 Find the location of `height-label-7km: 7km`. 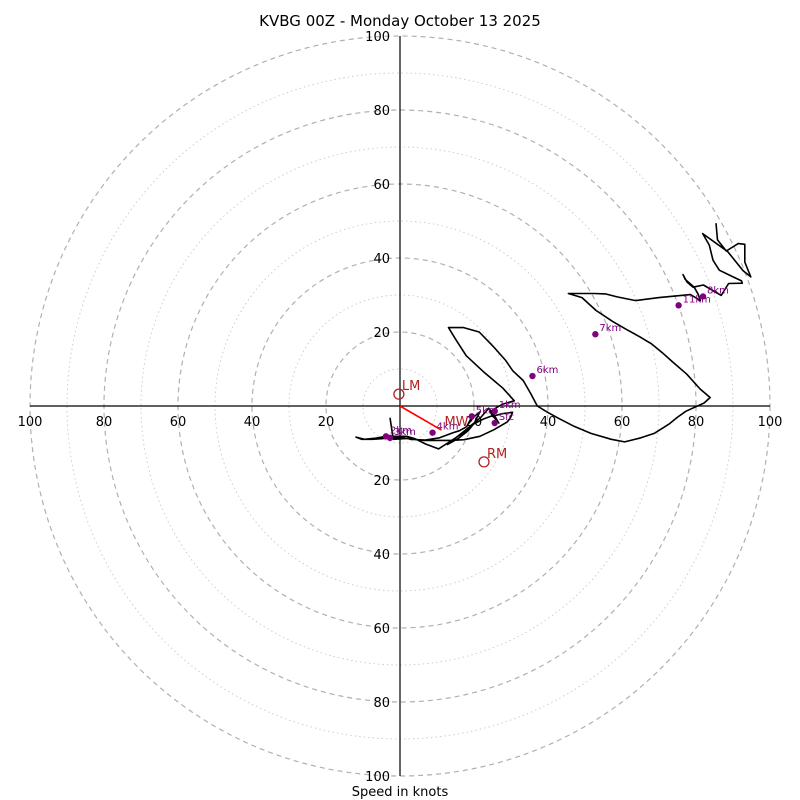

height-label-7km: 7km is located at coordinates (610, 328).